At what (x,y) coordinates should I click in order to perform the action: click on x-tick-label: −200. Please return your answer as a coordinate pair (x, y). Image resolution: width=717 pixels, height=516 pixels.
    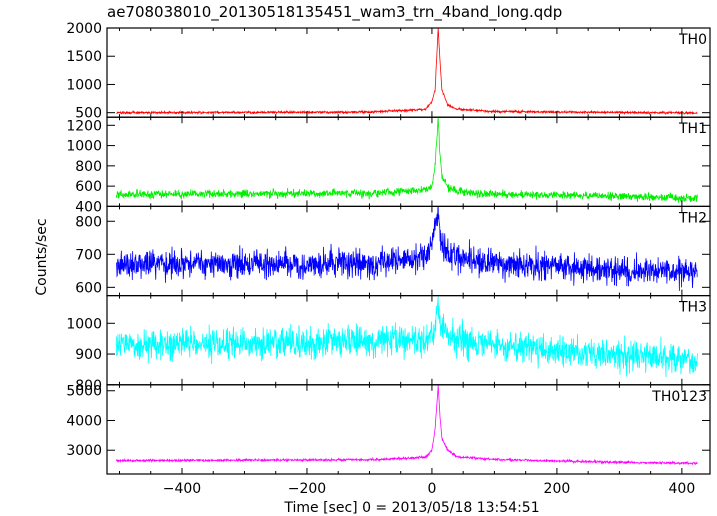
    Looking at the image, I should click on (307, 489).